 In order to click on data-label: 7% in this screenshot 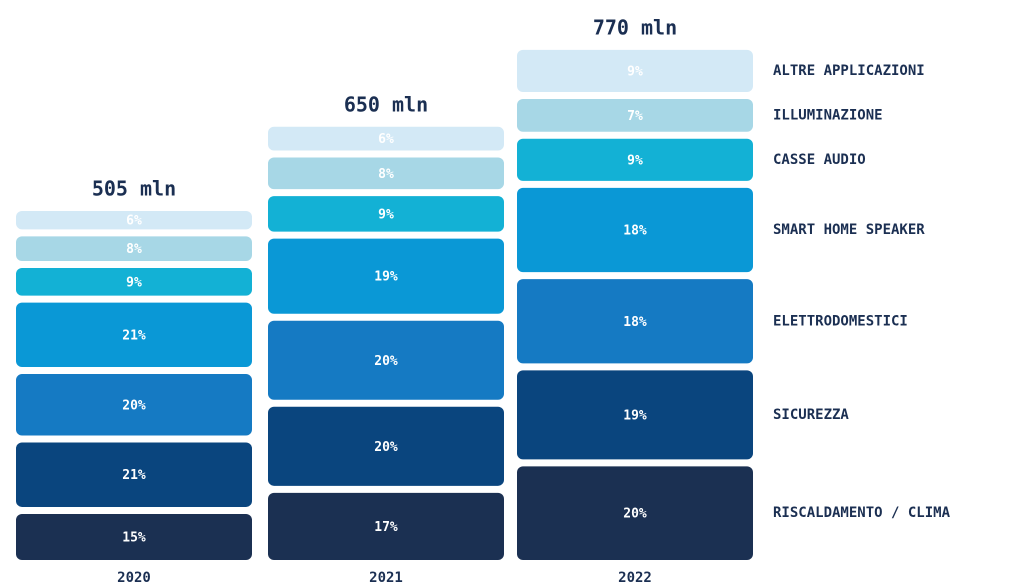, I will do `click(635, 116)`.